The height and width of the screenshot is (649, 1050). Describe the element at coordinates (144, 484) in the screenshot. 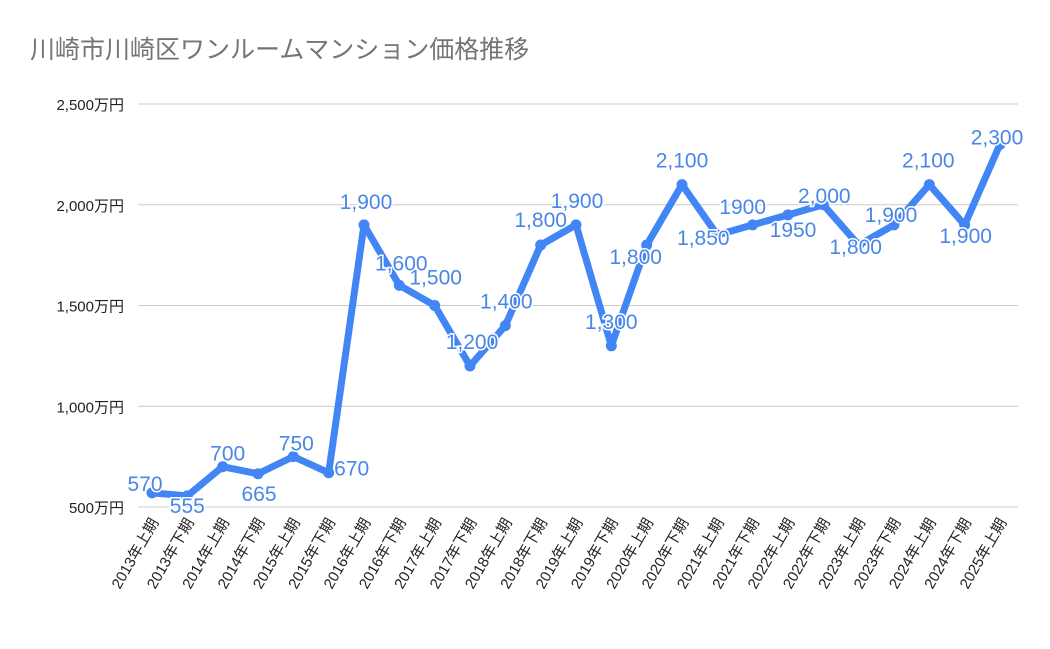

I see `data-label: 570` at that location.